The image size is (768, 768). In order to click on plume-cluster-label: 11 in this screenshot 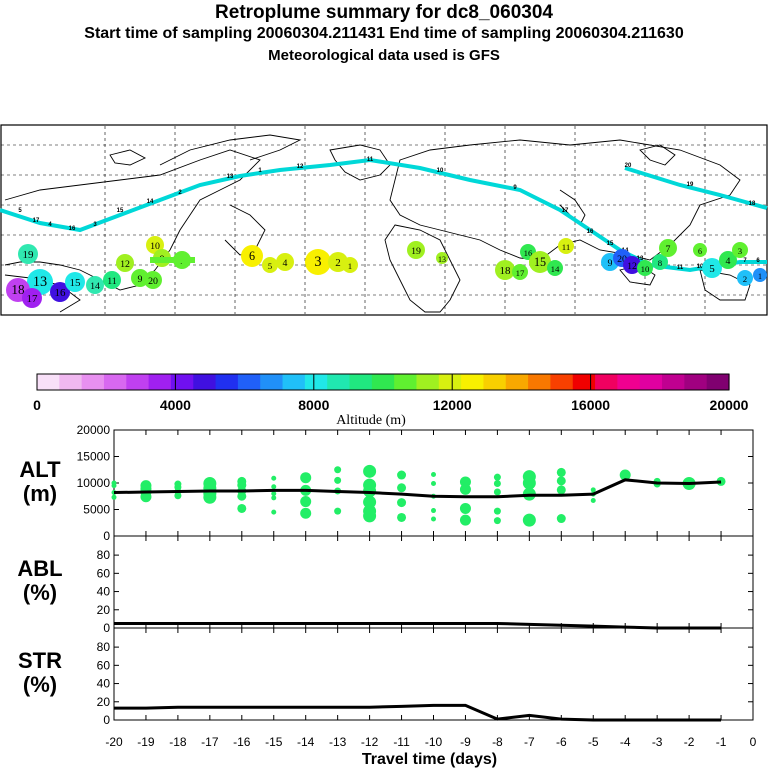, I will do `click(112, 281)`.